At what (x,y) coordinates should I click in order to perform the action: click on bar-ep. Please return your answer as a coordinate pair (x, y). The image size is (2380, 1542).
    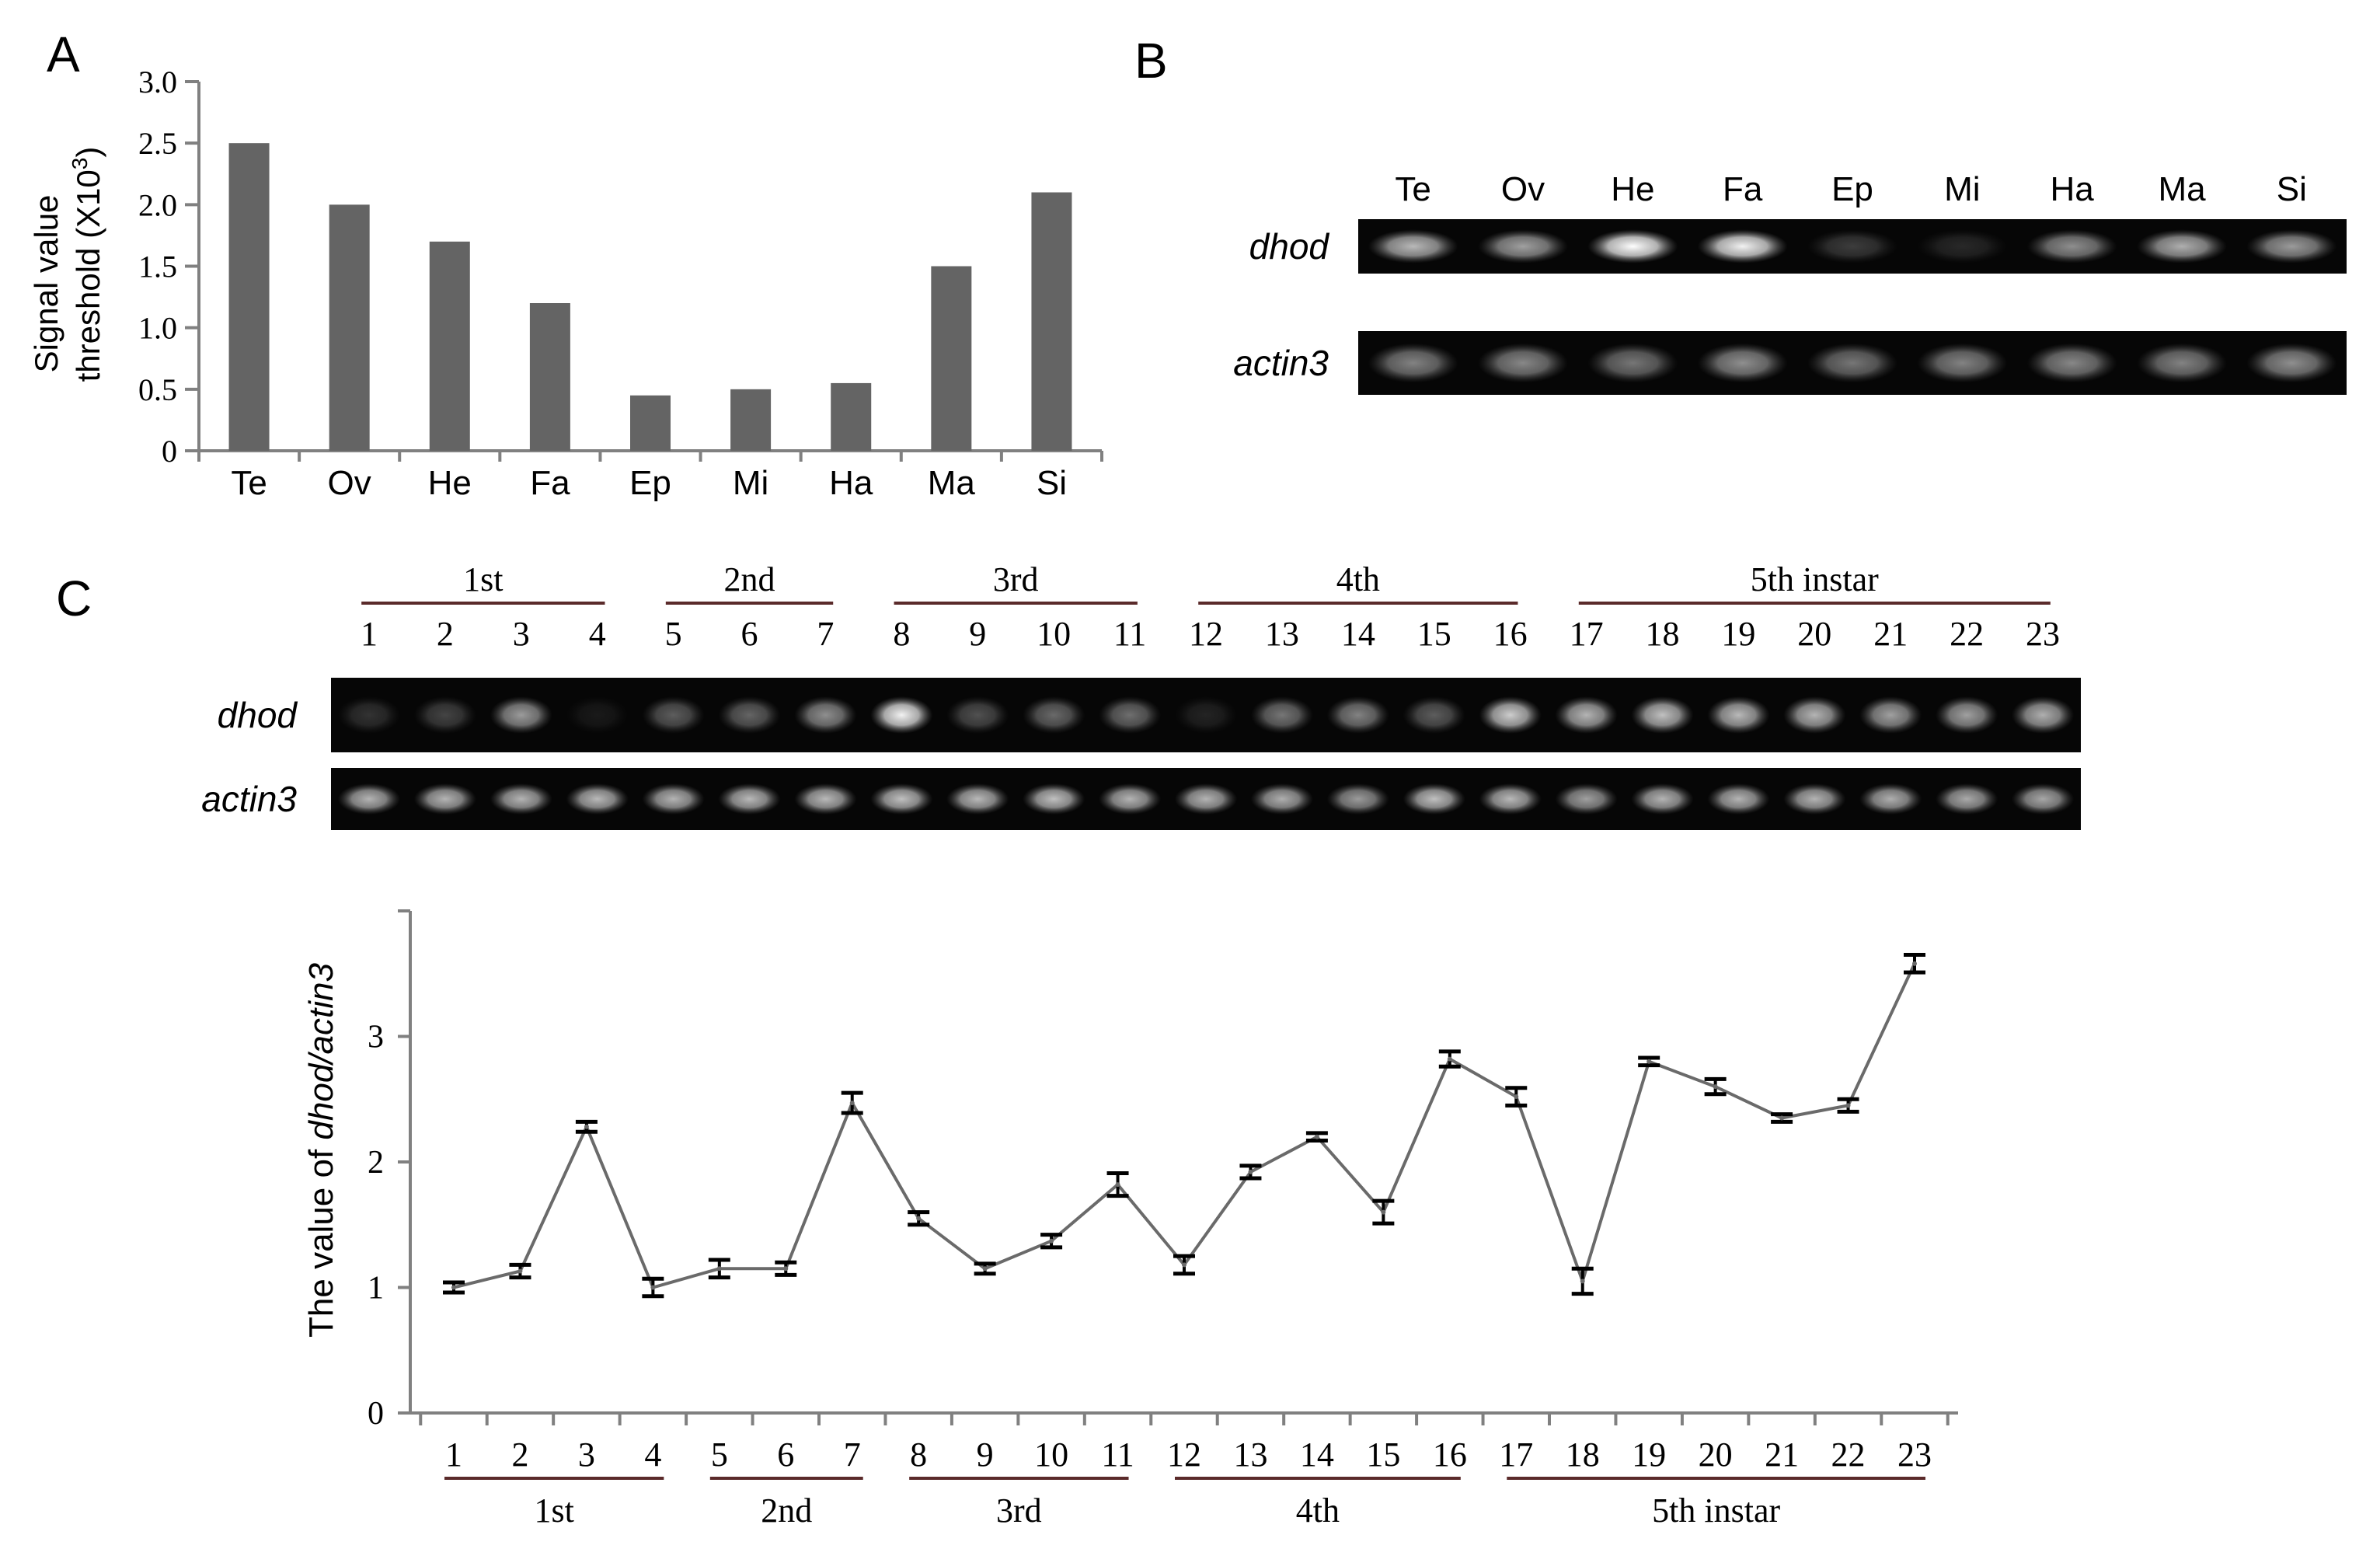
    Looking at the image, I should click on (650, 423).